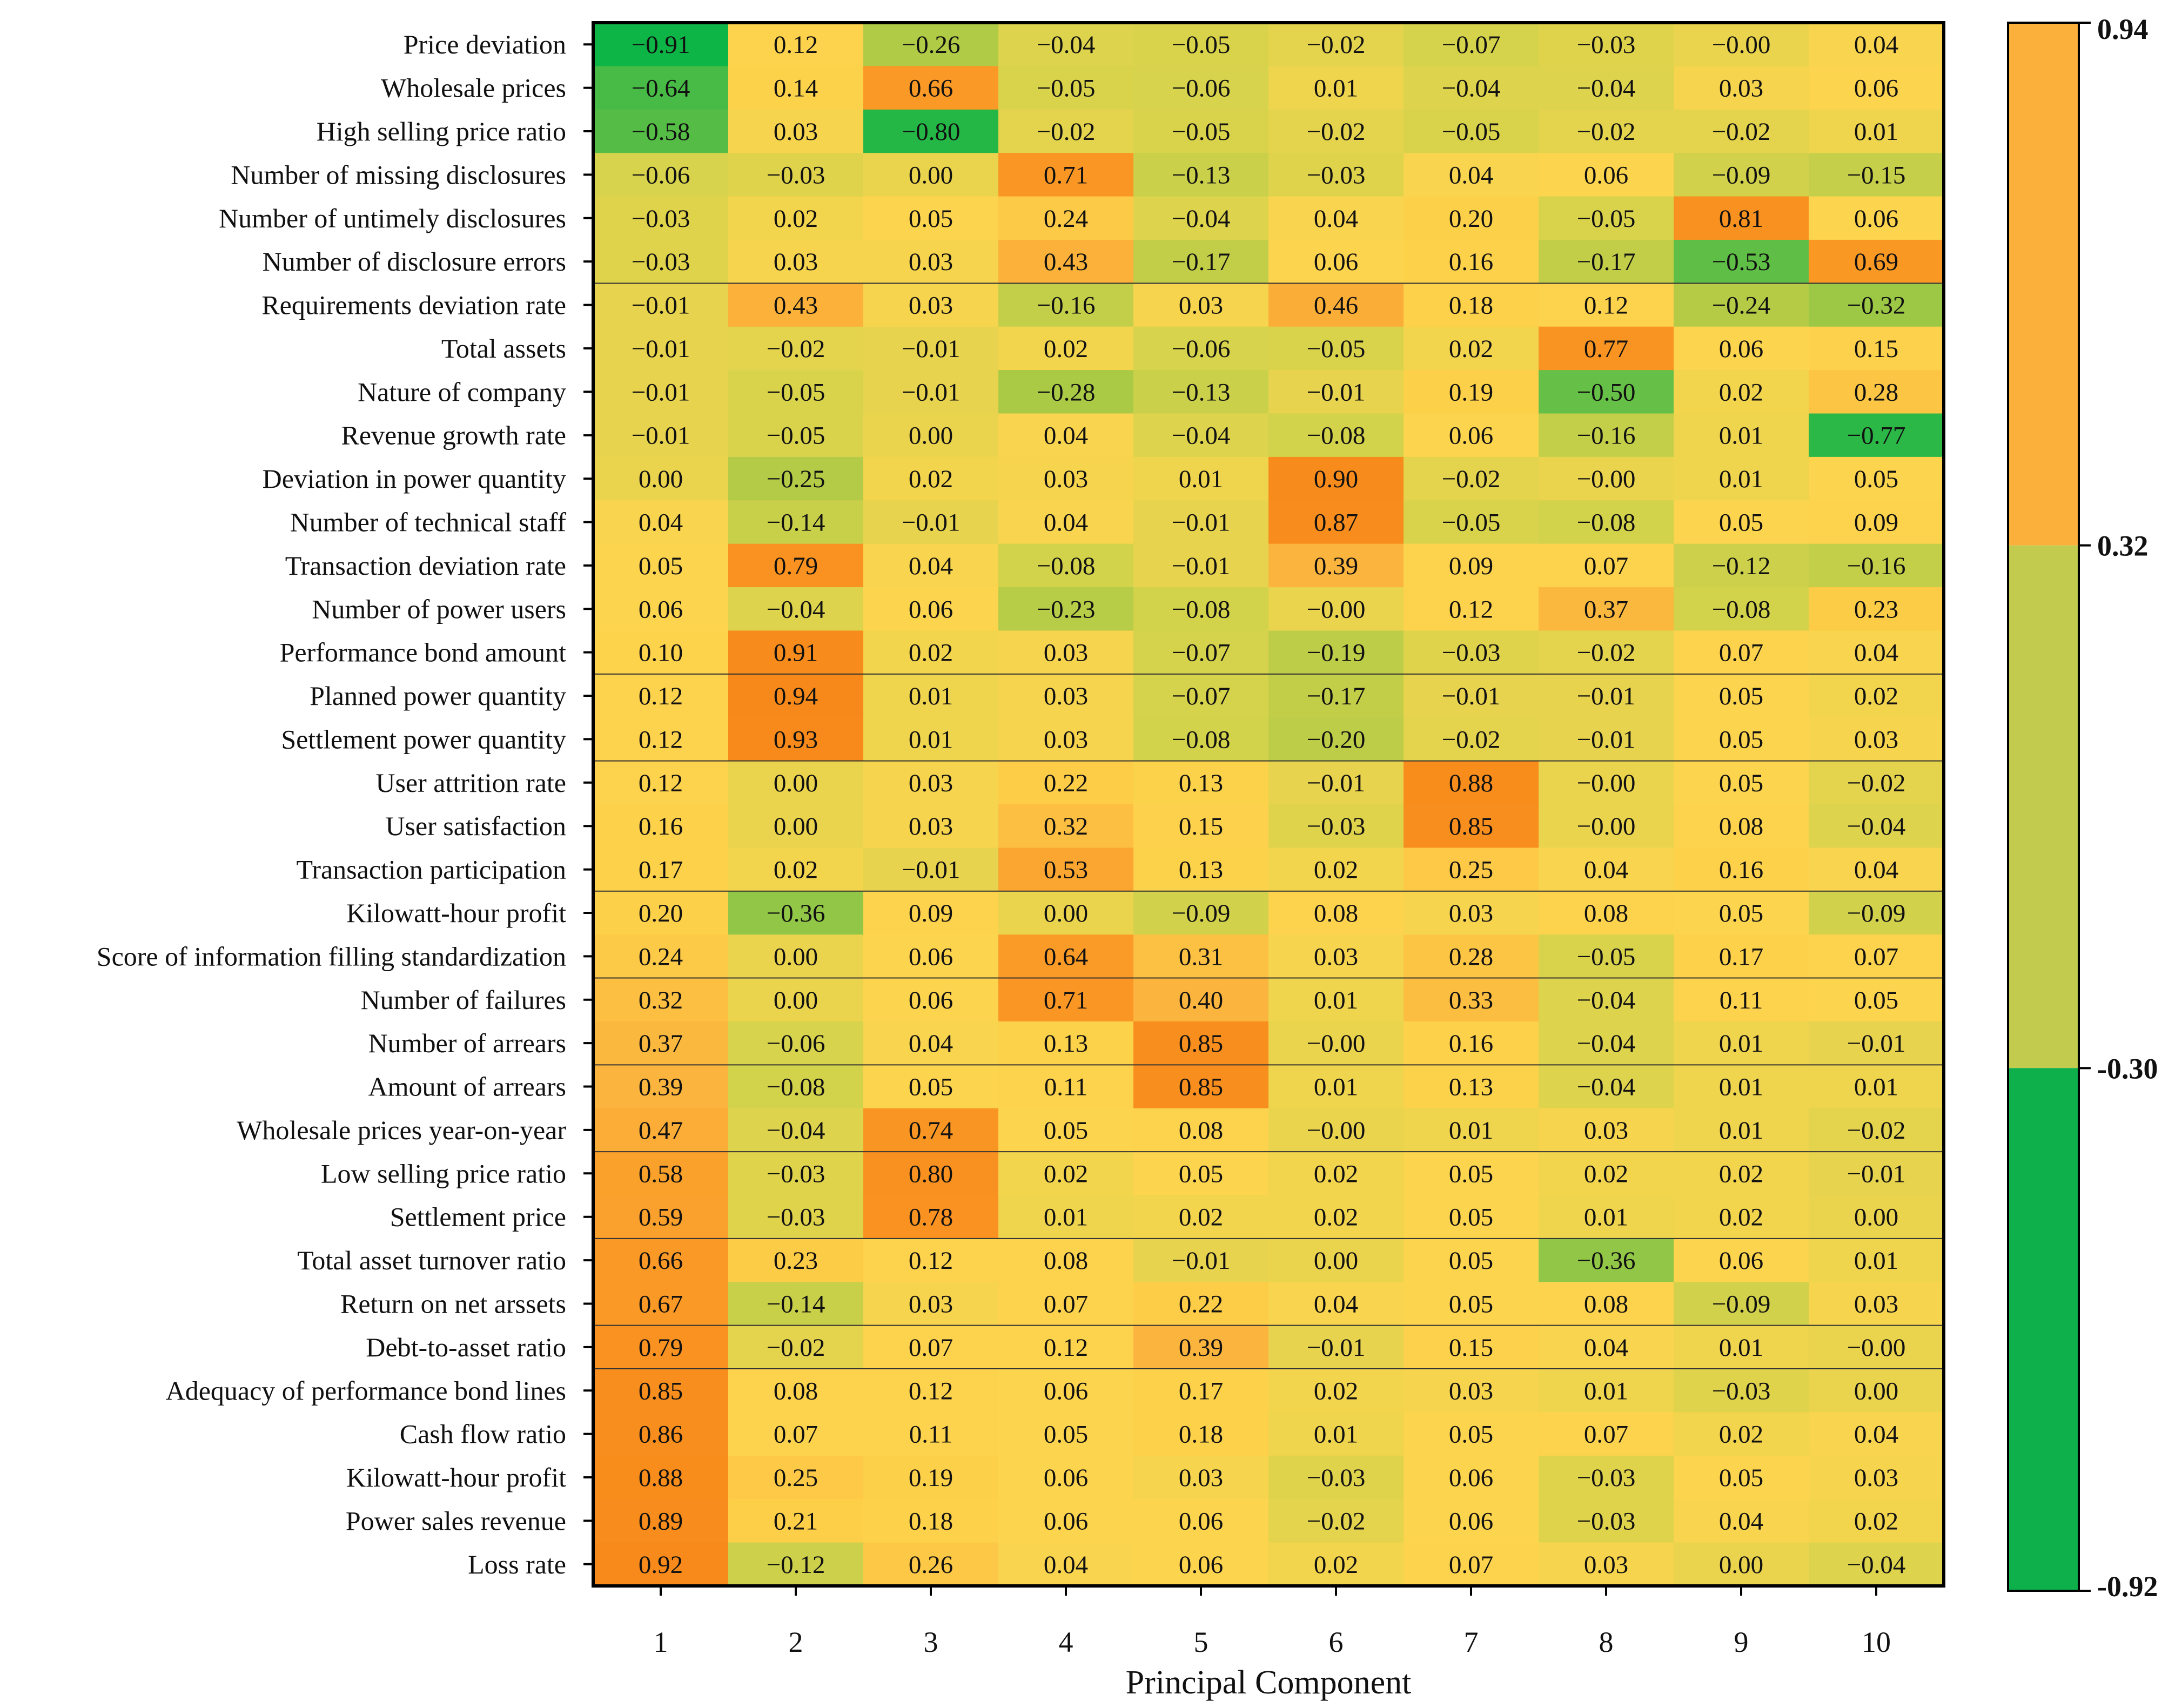 The width and height of the screenshot is (2182, 1708). I want to click on row-label: Revenue growth rate, so click(453, 435).